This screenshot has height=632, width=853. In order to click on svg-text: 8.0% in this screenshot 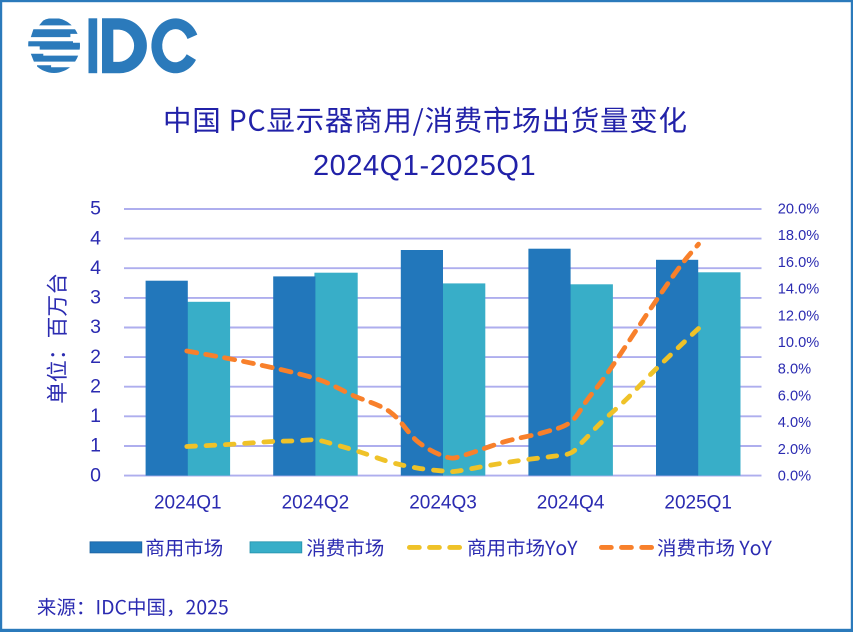, I will do `click(794, 370)`.